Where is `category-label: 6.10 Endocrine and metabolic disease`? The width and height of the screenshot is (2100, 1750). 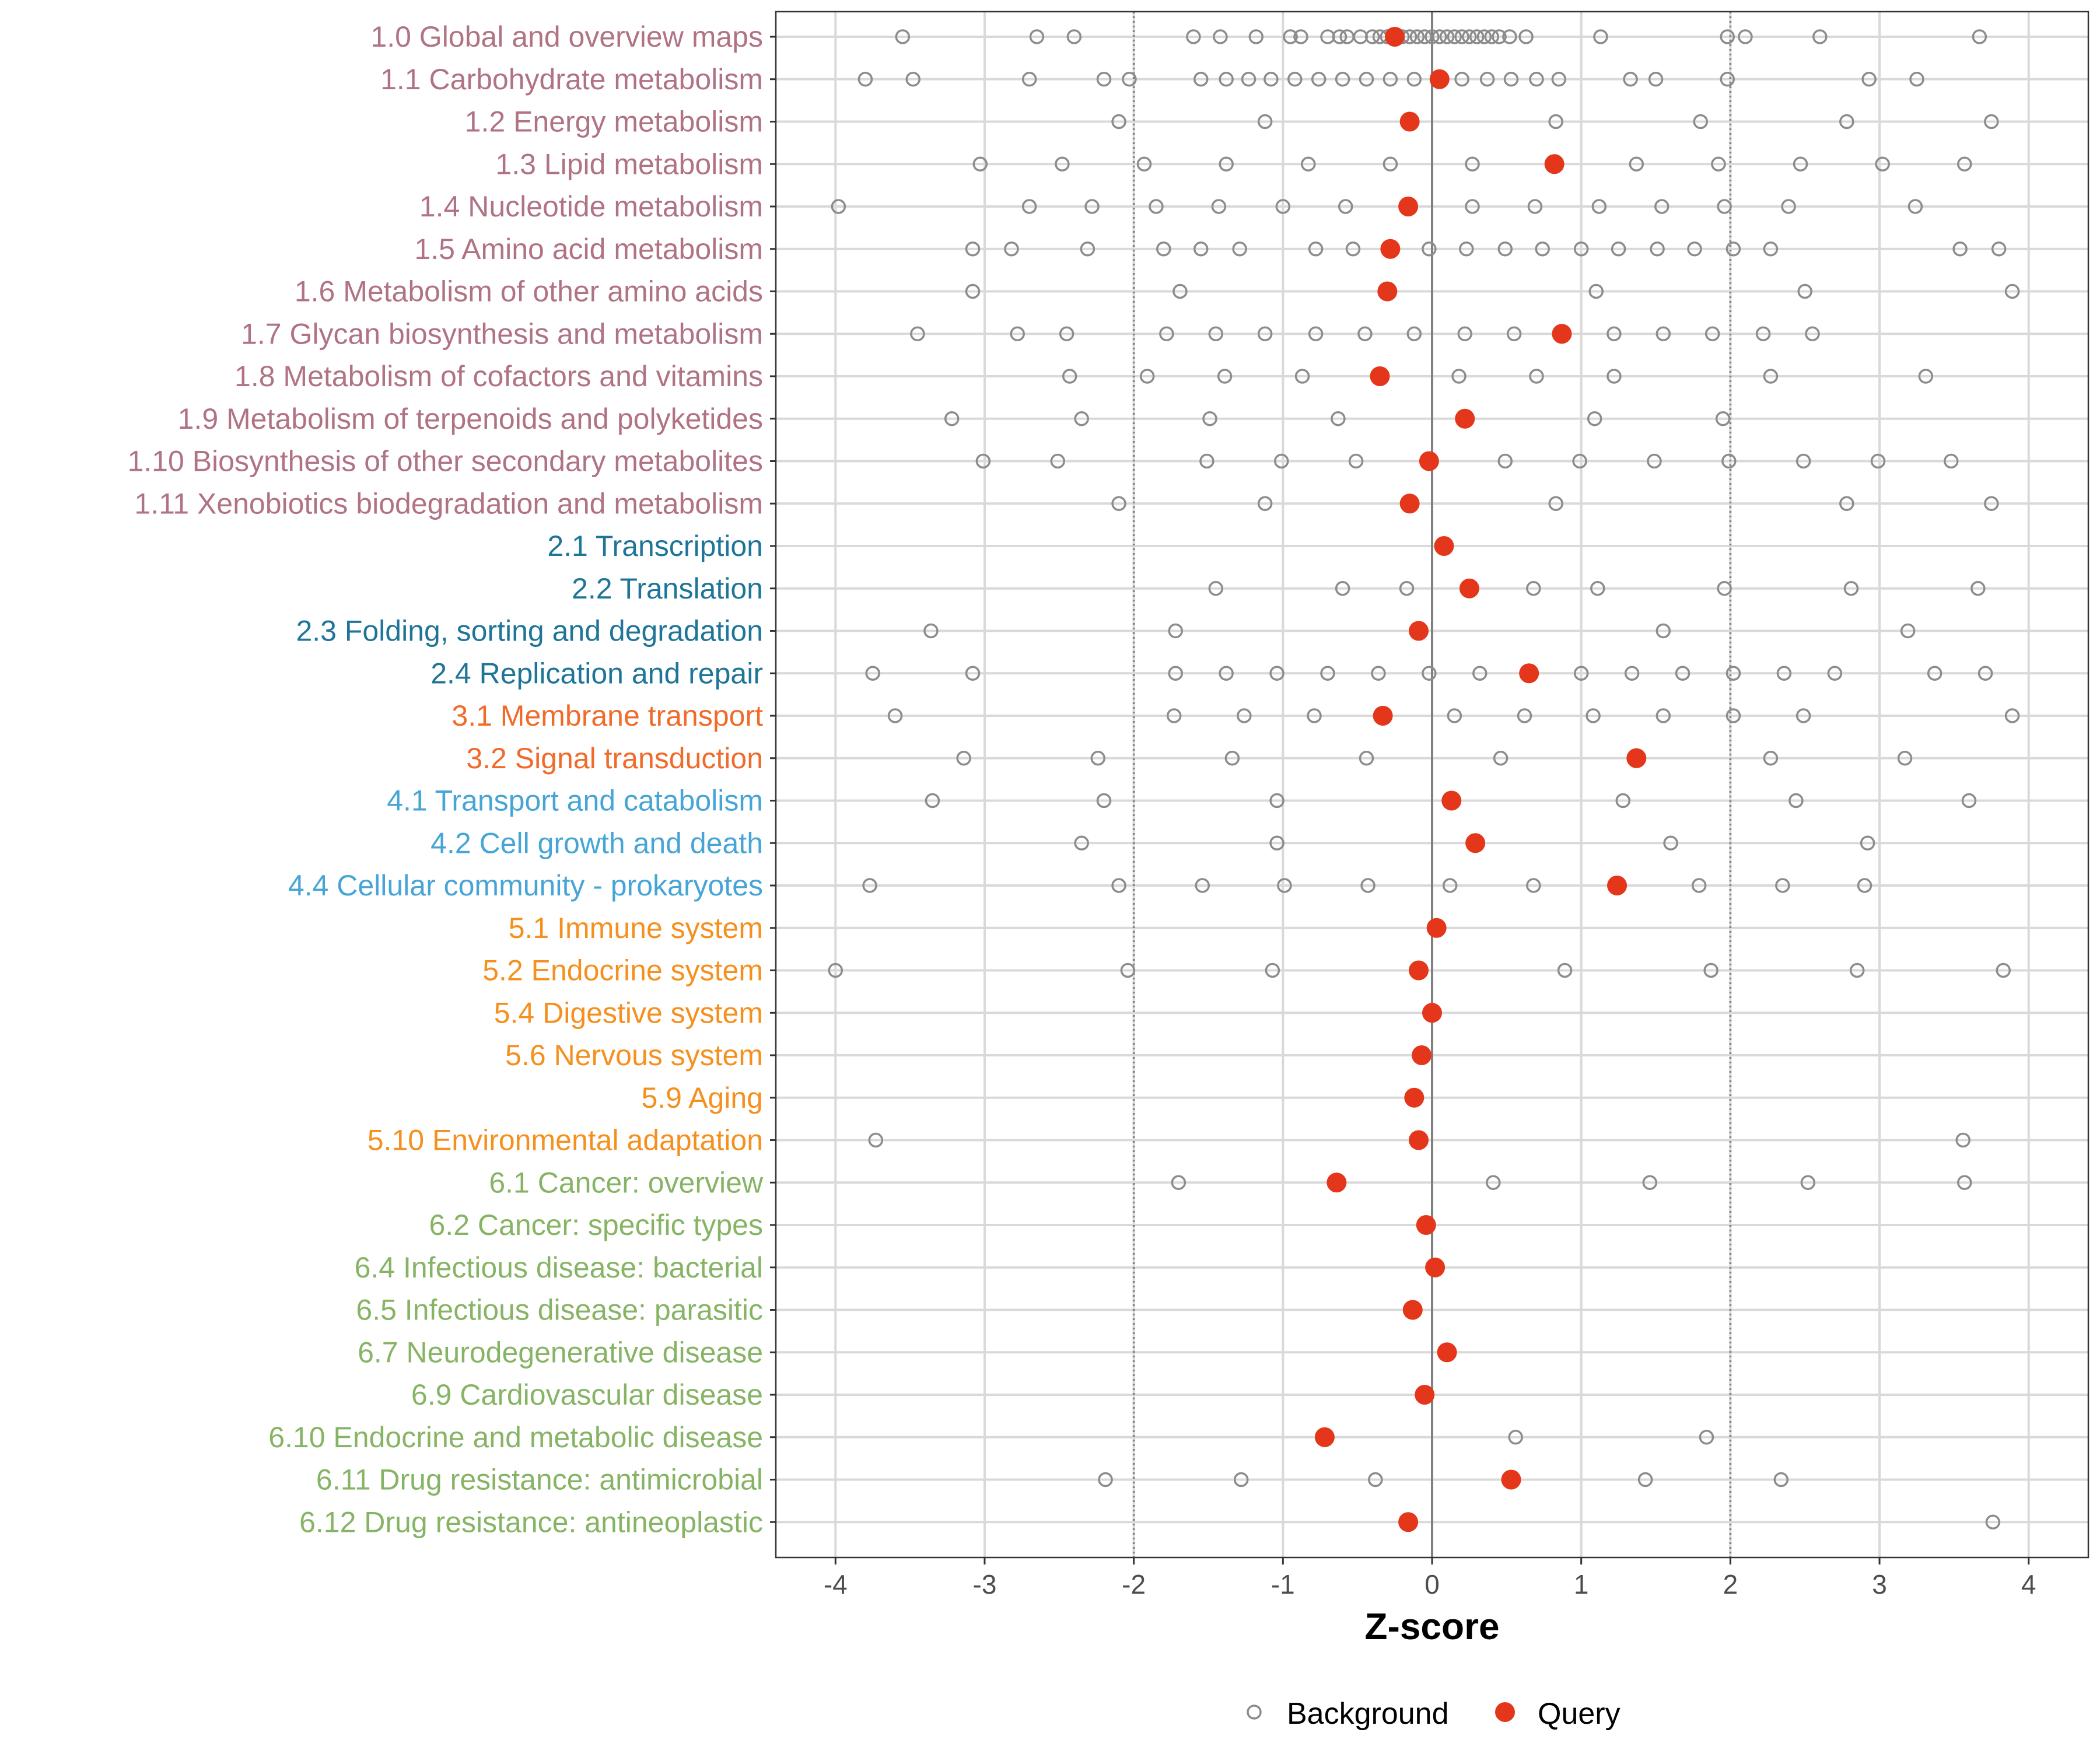 category-label: 6.10 Endocrine and metabolic disease is located at coordinates (515, 1437).